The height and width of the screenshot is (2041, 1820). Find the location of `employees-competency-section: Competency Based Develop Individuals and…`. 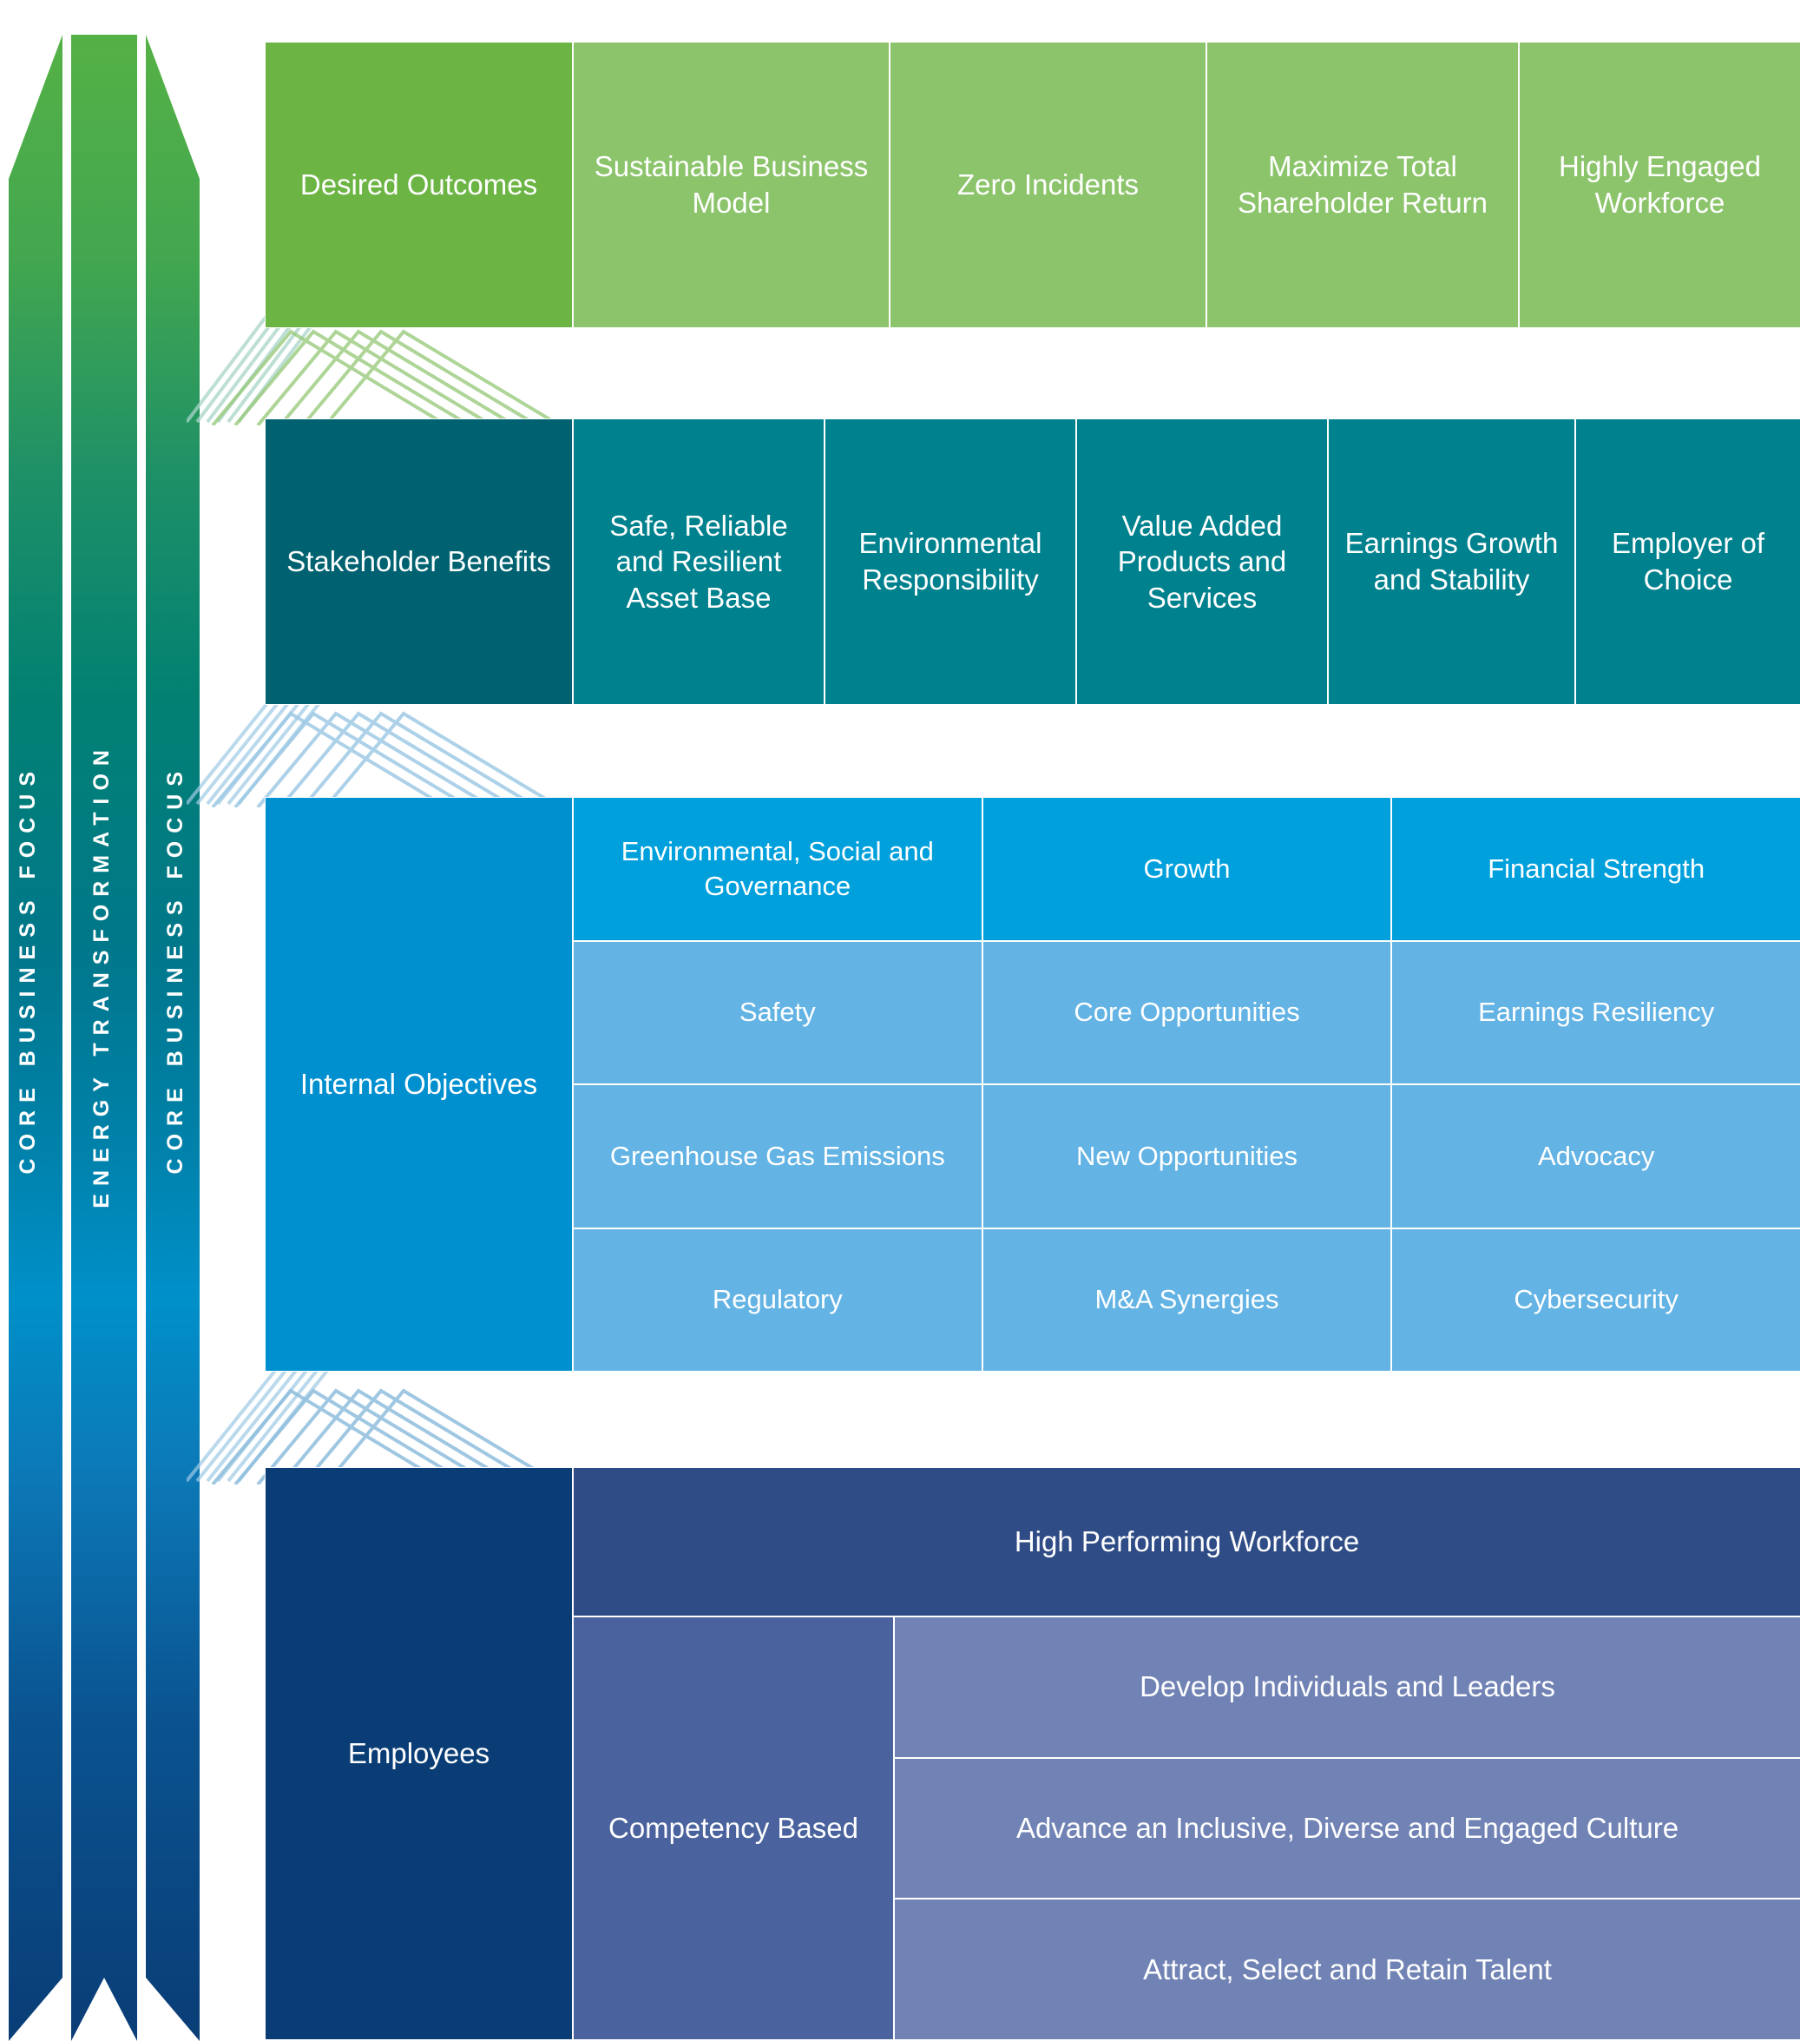

employees-competency-section: Competency Based Develop Individuals and… is located at coordinates (1187, 1829).